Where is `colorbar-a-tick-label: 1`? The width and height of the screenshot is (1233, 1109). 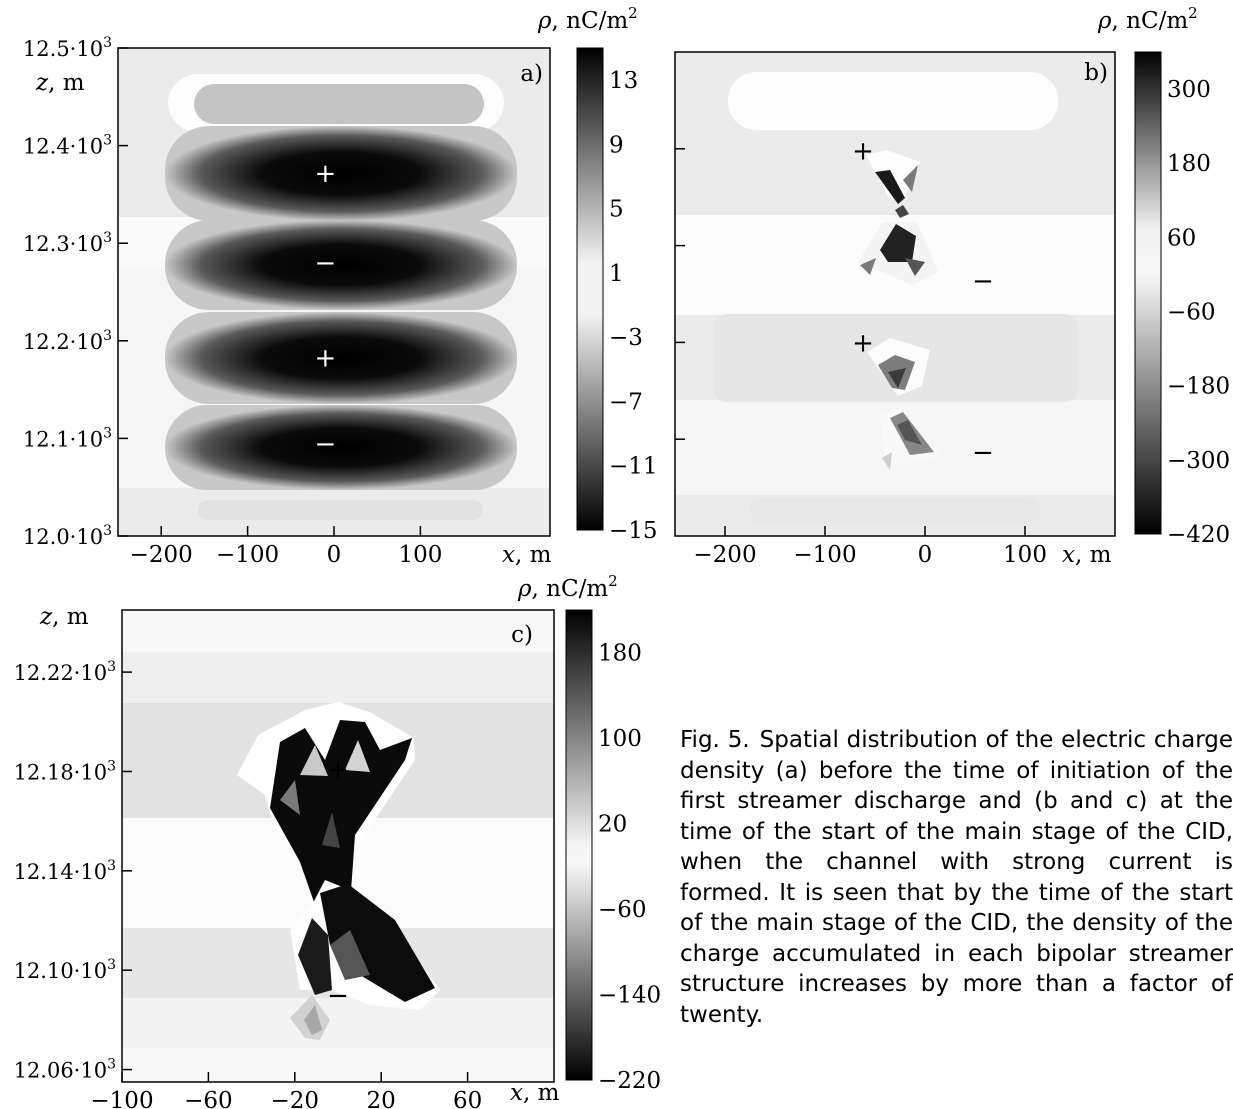 colorbar-a-tick-label: 1 is located at coordinates (616, 274).